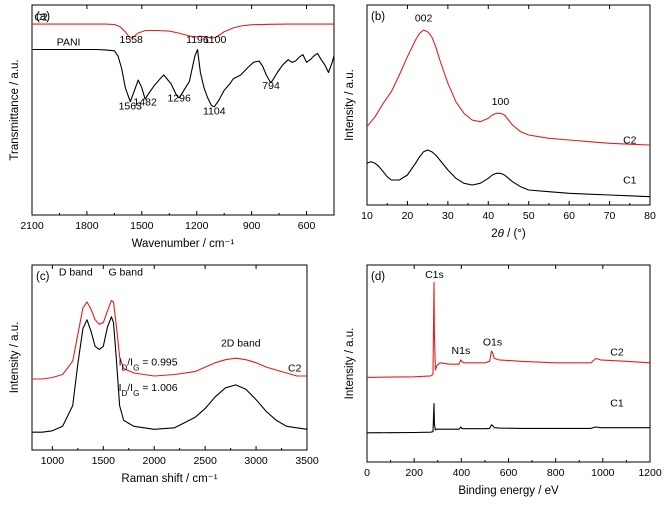 The height and width of the screenshot is (506, 672). I want to click on peak-annotation: C1s, so click(434, 275).